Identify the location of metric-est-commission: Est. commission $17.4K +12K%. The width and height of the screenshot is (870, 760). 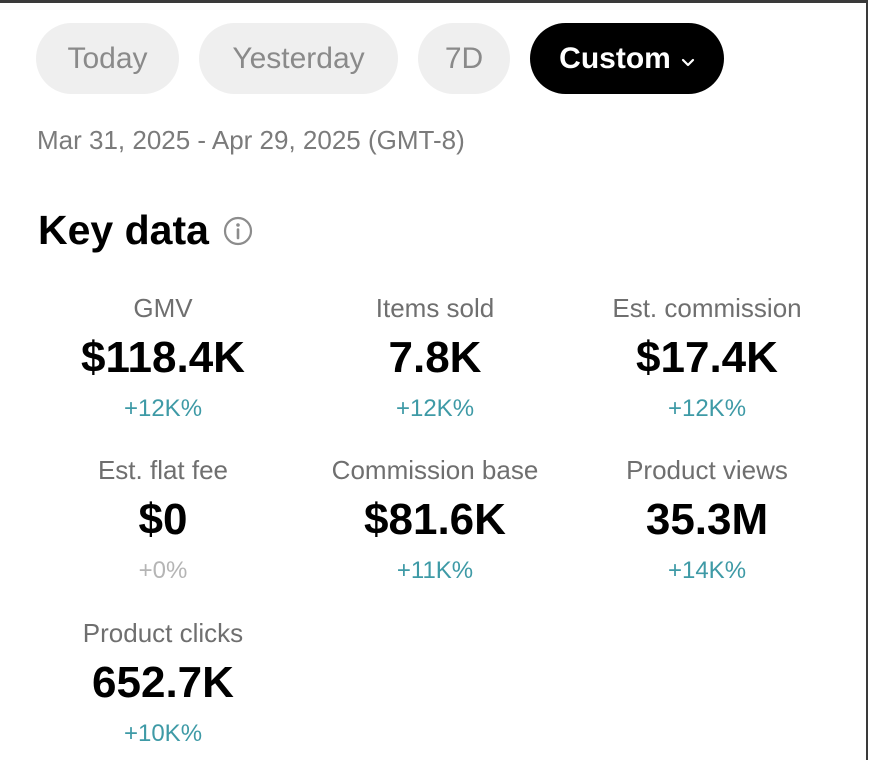
(707, 358).